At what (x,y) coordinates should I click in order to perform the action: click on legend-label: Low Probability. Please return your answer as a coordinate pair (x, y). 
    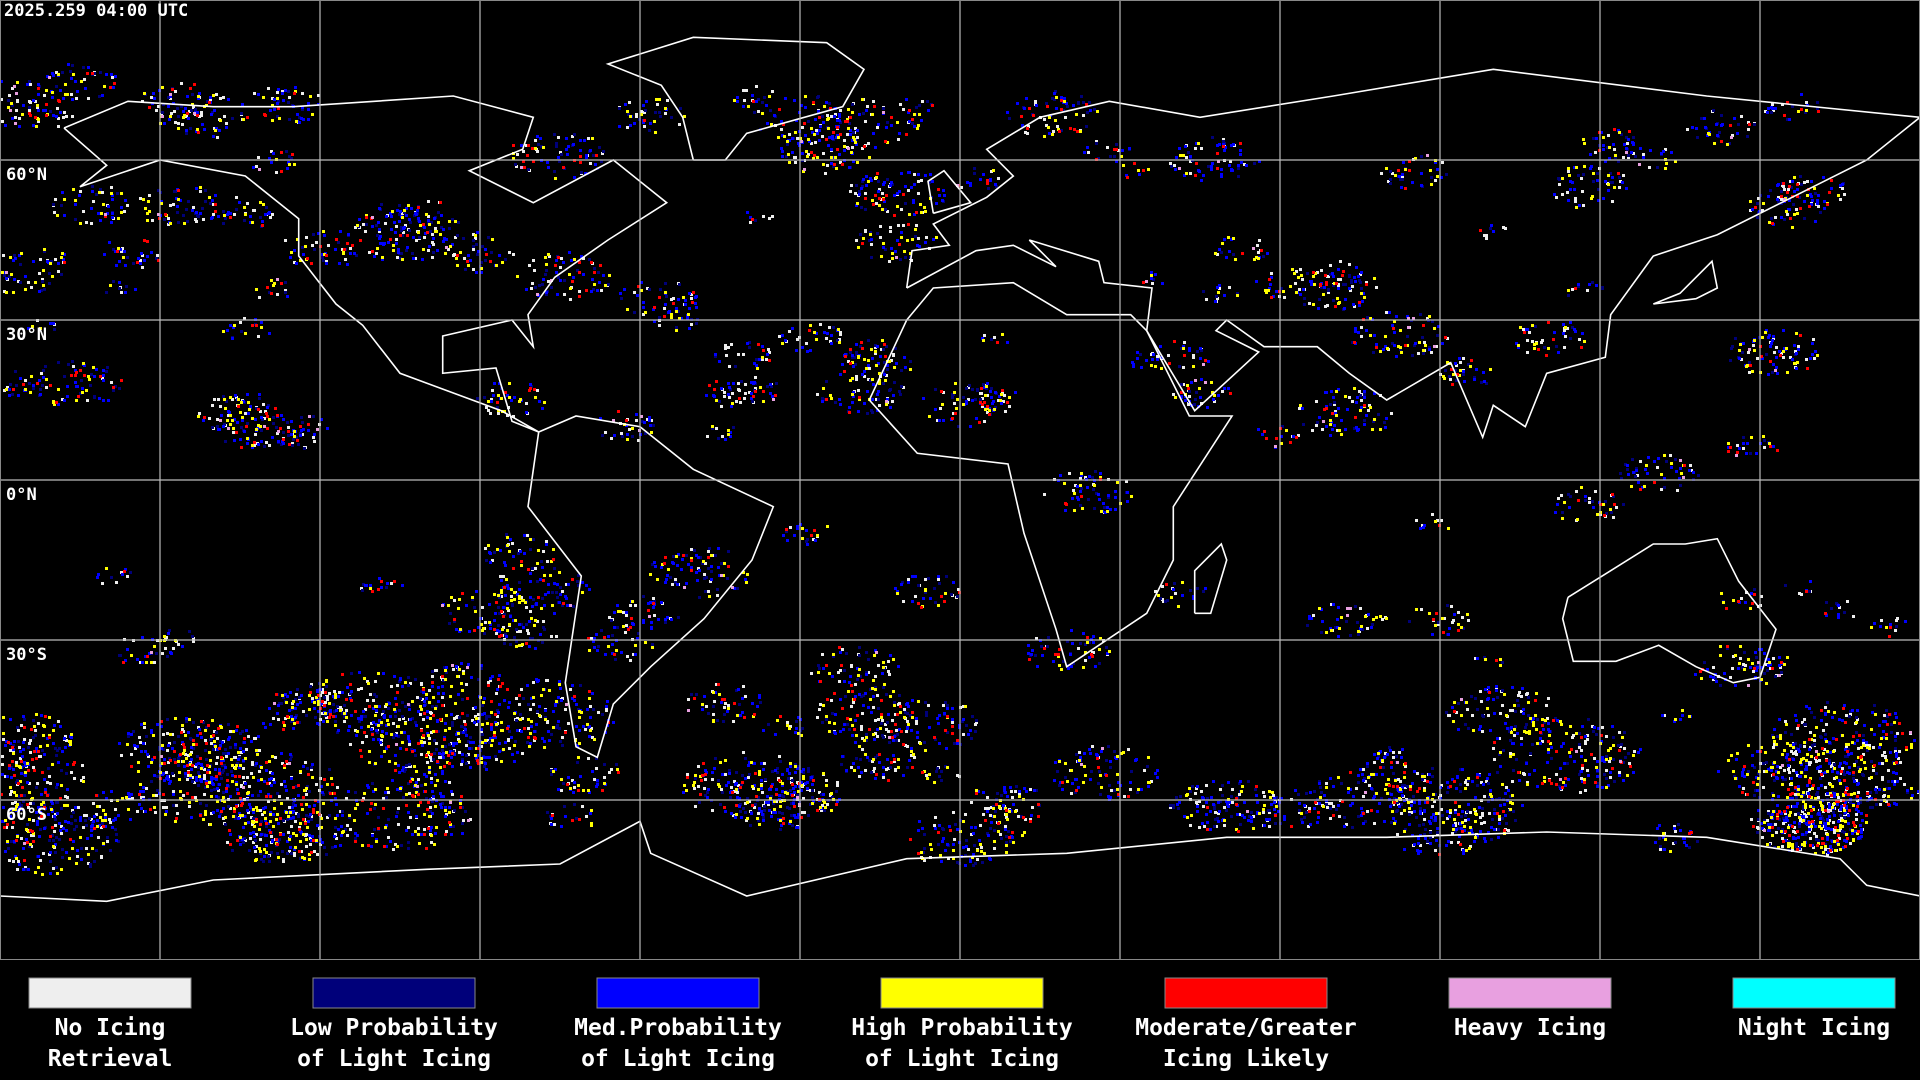
    Looking at the image, I should click on (394, 1028).